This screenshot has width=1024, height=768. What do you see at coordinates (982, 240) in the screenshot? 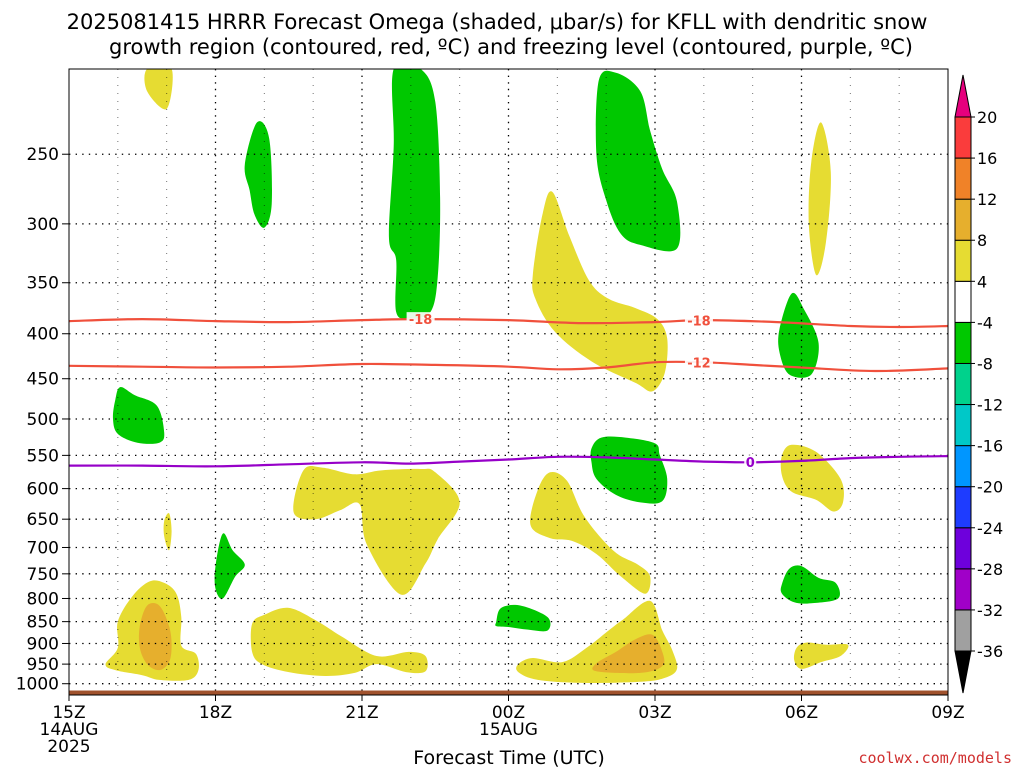
I see `colorbar-label: 8` at bounding box center [982, 240].